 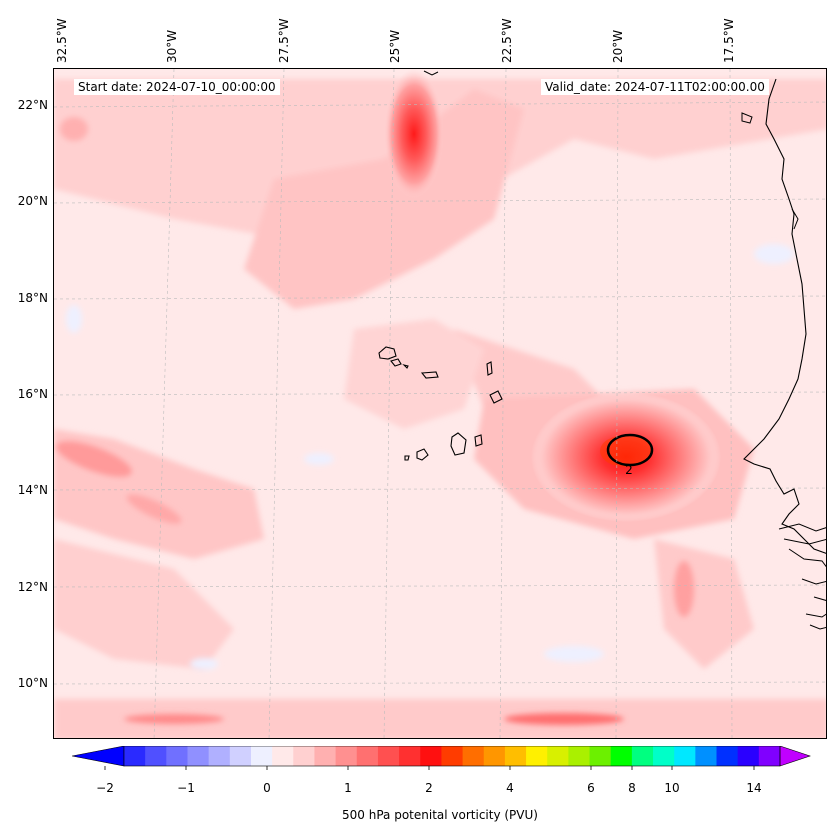 I want to click on colorbar-tick: 4, so click(x=510, y=788).